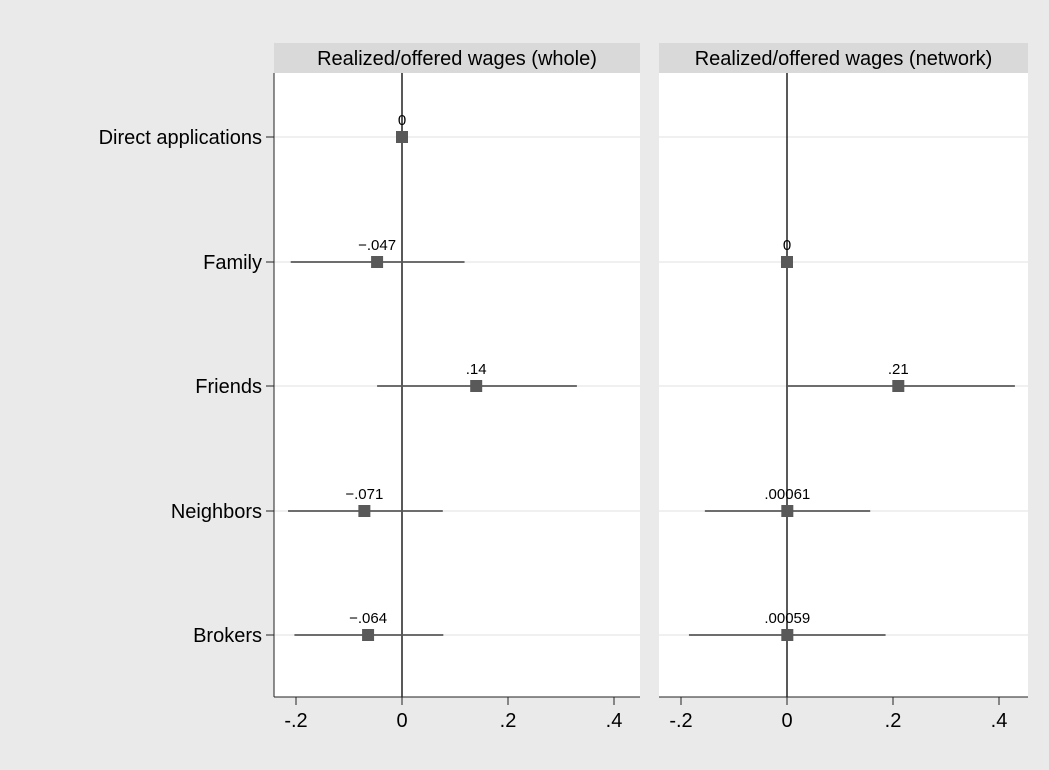 The width and height of the screenshot is (1049, 770). I want to click on y-tick-label: Direct applications, so click(180, 138).